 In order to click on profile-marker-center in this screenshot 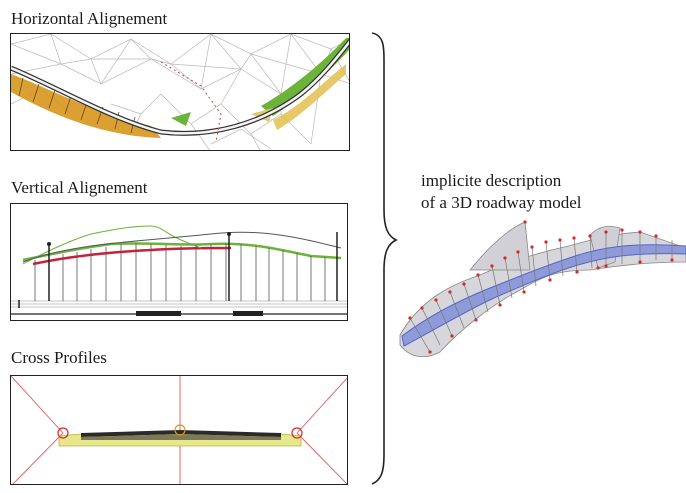, I will do `click(180, 430)`.